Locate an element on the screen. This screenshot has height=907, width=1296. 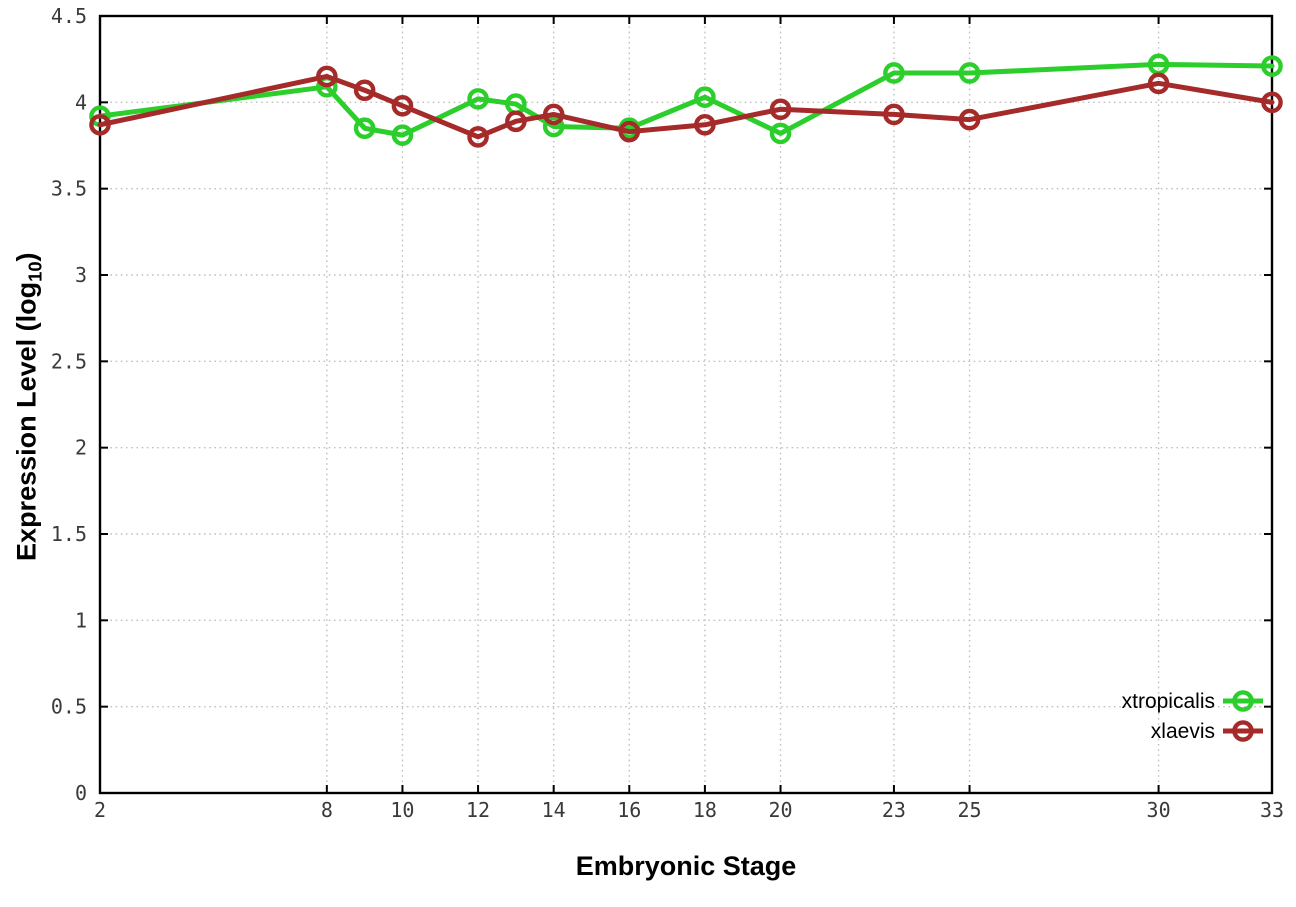
series-xlaevis is located at coordinates (686, 106).